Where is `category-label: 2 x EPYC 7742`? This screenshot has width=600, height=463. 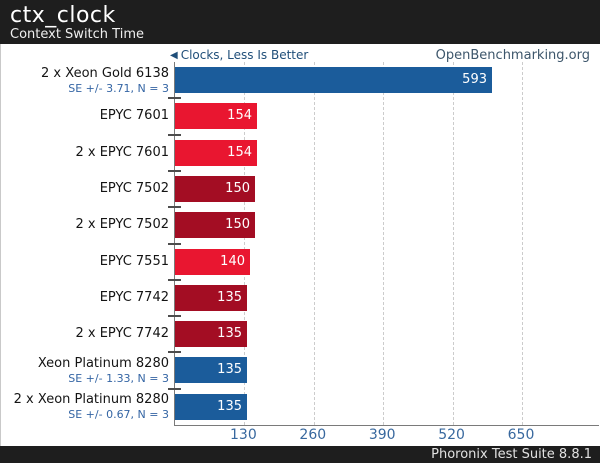 category-label: 2 x EPYC 7742 is located at coordinates (122, 334).